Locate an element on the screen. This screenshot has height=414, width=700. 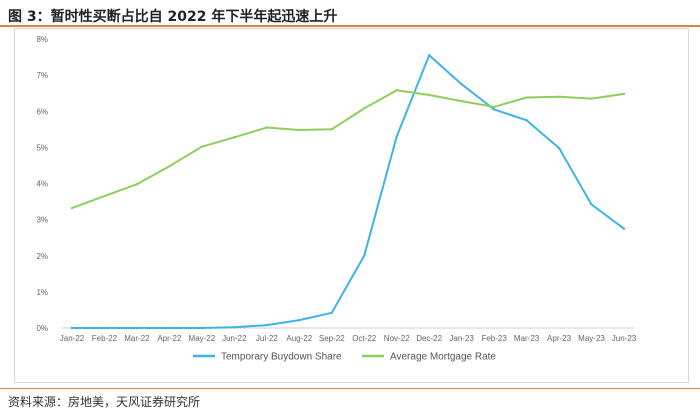
x-tick-label: Oct-22 is located at coordinates (364, 338).